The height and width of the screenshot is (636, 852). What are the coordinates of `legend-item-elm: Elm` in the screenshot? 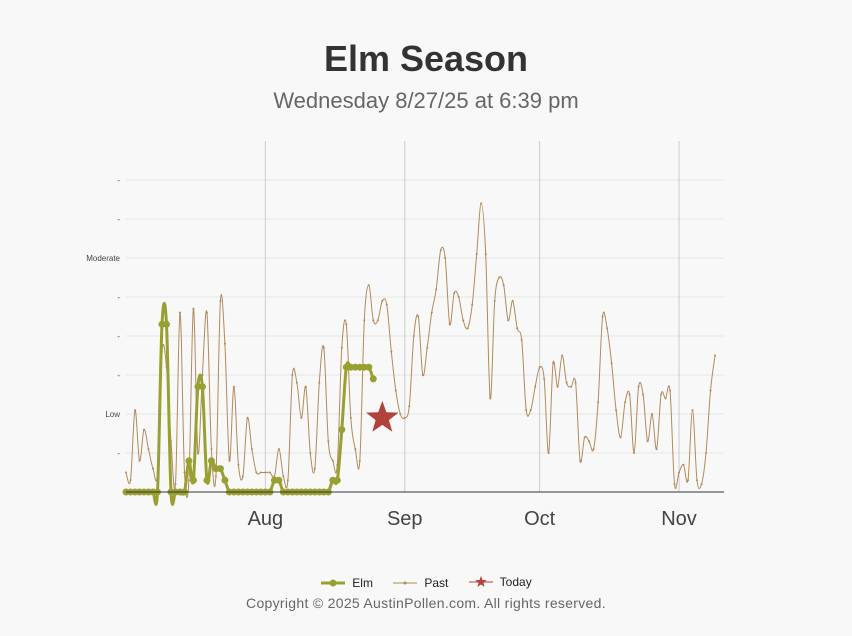 It's located at (346, 583).